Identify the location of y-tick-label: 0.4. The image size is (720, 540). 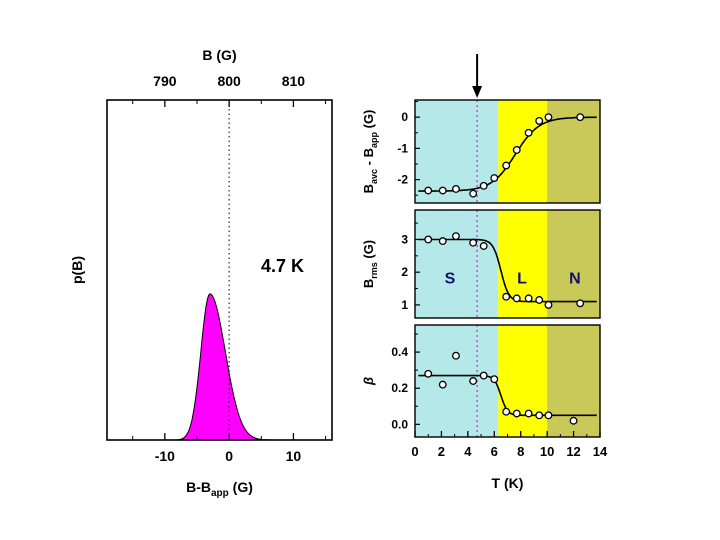
(399, 352).